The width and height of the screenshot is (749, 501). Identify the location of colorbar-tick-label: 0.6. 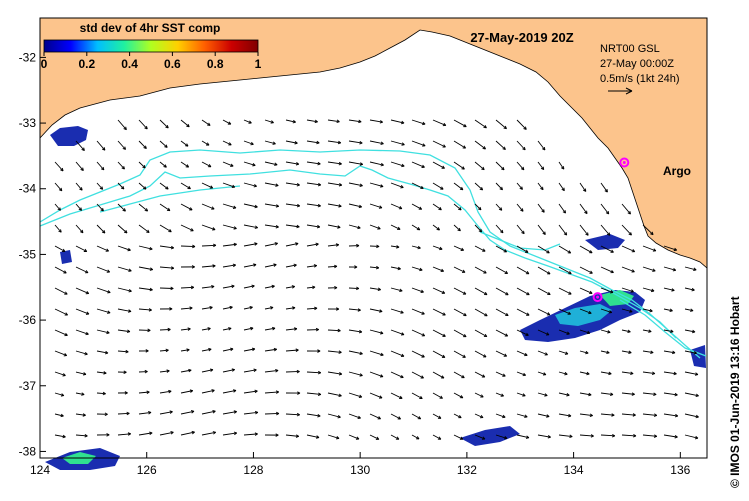
(172, 64).